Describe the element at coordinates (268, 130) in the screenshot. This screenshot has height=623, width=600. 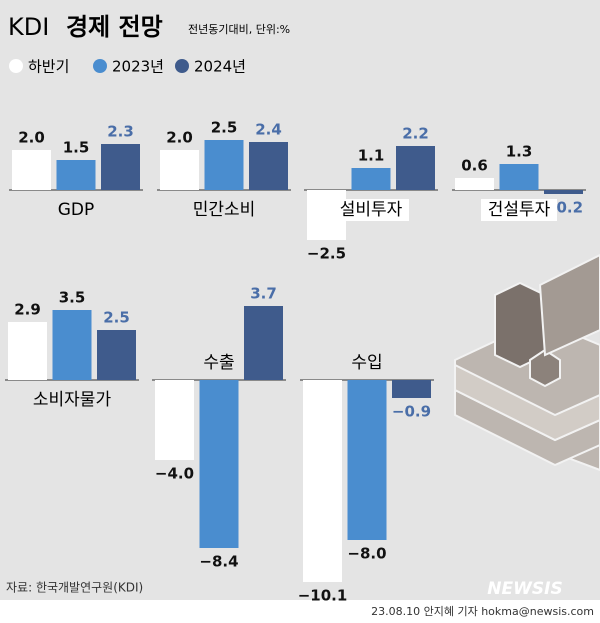
I see `value-label: 2.4` at that location.